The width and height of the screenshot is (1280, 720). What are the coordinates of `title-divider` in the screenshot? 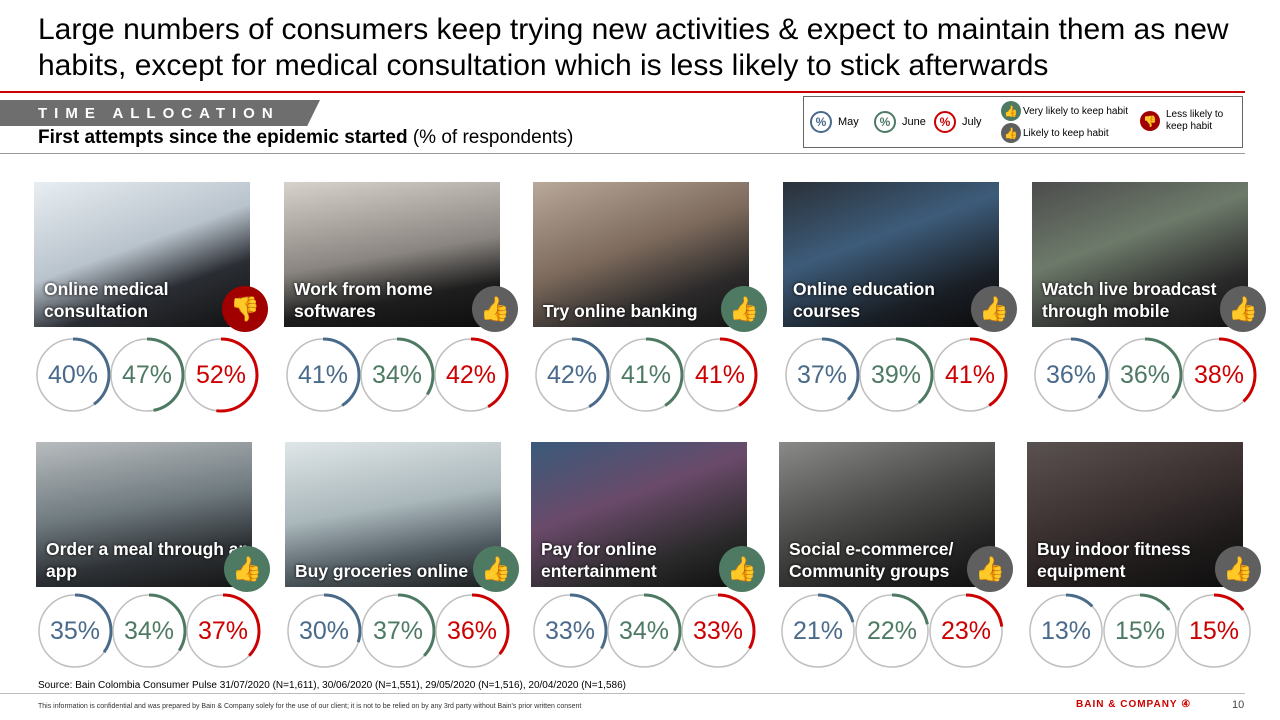 It's located at (622, 92).